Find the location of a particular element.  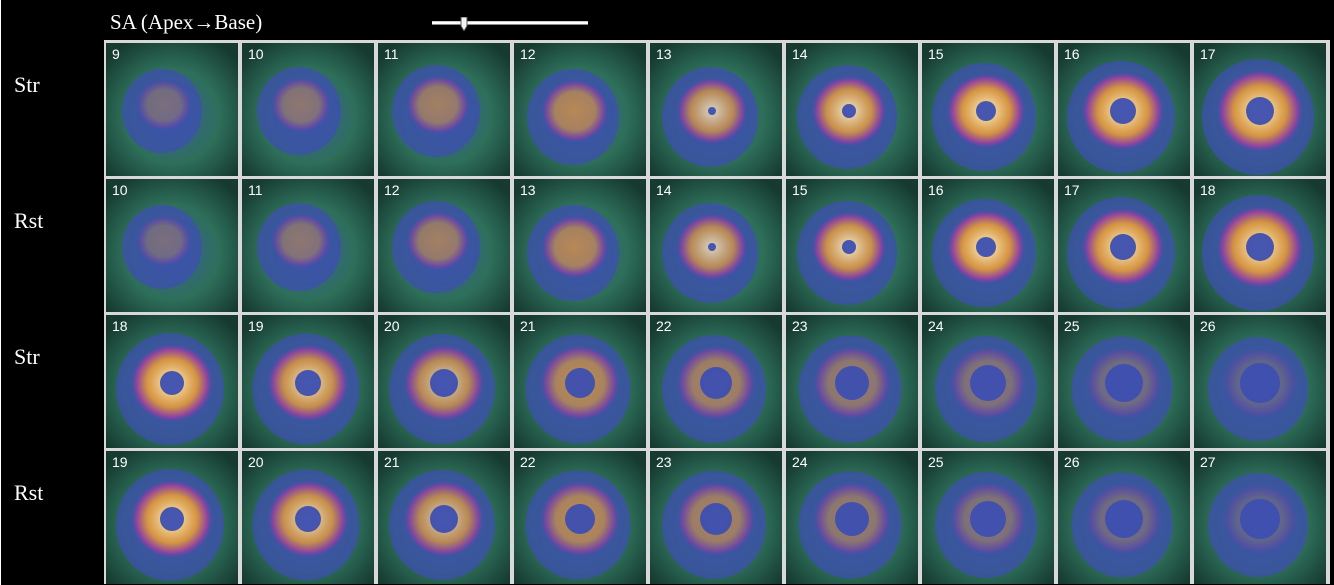

slice-tile-rest-2-23: 23 is located at coordinates (716, 517).